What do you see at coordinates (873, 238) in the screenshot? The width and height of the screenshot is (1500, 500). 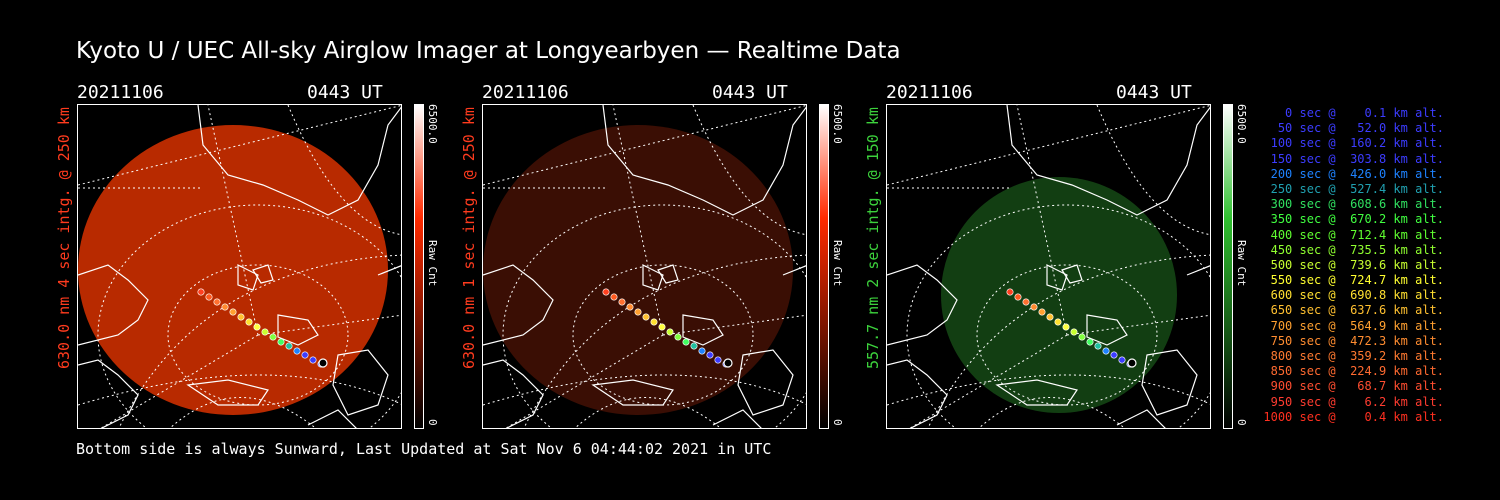 I see `panel-wavelength-label: 557.7 nm 2 sec intg. @ 150 km` at bounding box center [873, 238].